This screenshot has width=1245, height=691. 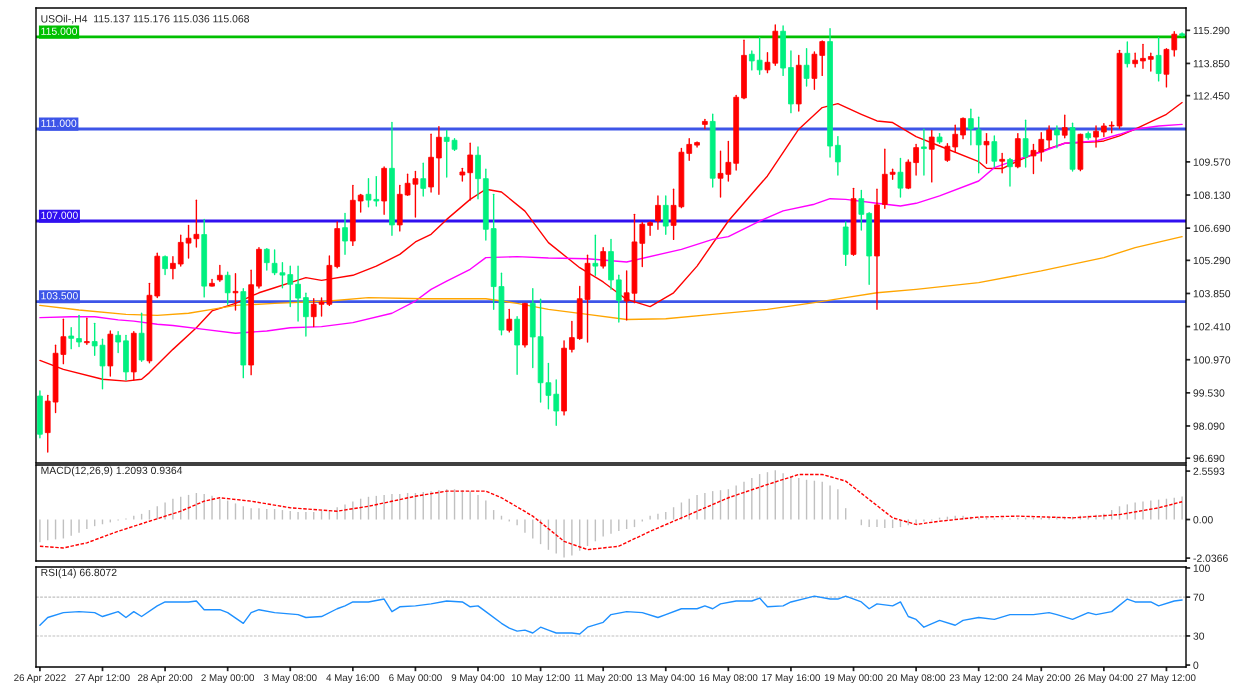 What do you see at coordinates (1199, 597) in the screenshot?
I see `y-tick-label: 70` at bounding box center [1199, 597].